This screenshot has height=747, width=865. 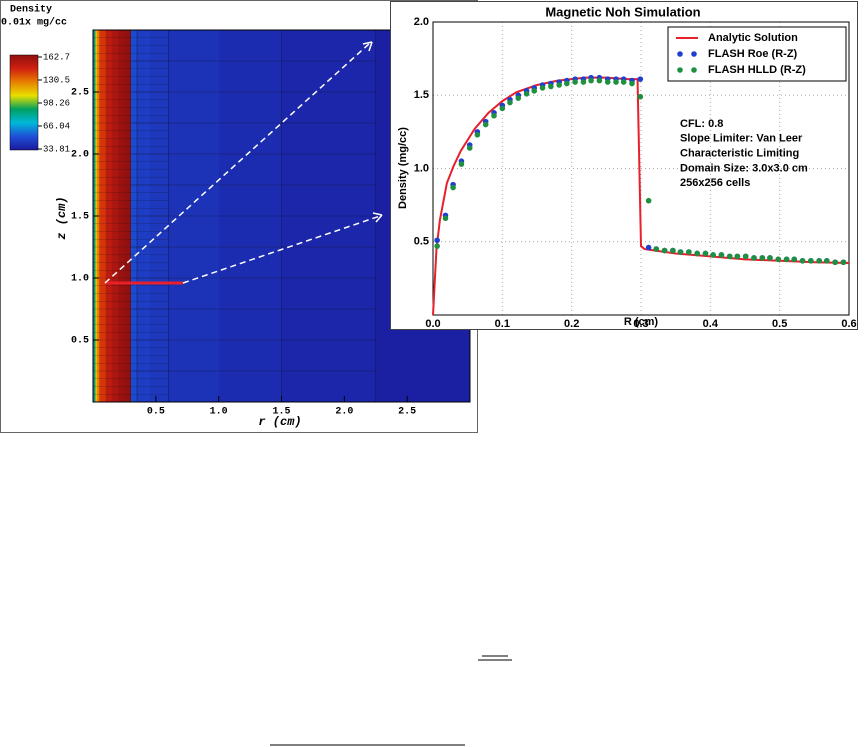 What do you see at coordinates (56, 80) in the screenshot?
I see `colorbar-tick-label: 130.5` at bounding box center [56, 80].